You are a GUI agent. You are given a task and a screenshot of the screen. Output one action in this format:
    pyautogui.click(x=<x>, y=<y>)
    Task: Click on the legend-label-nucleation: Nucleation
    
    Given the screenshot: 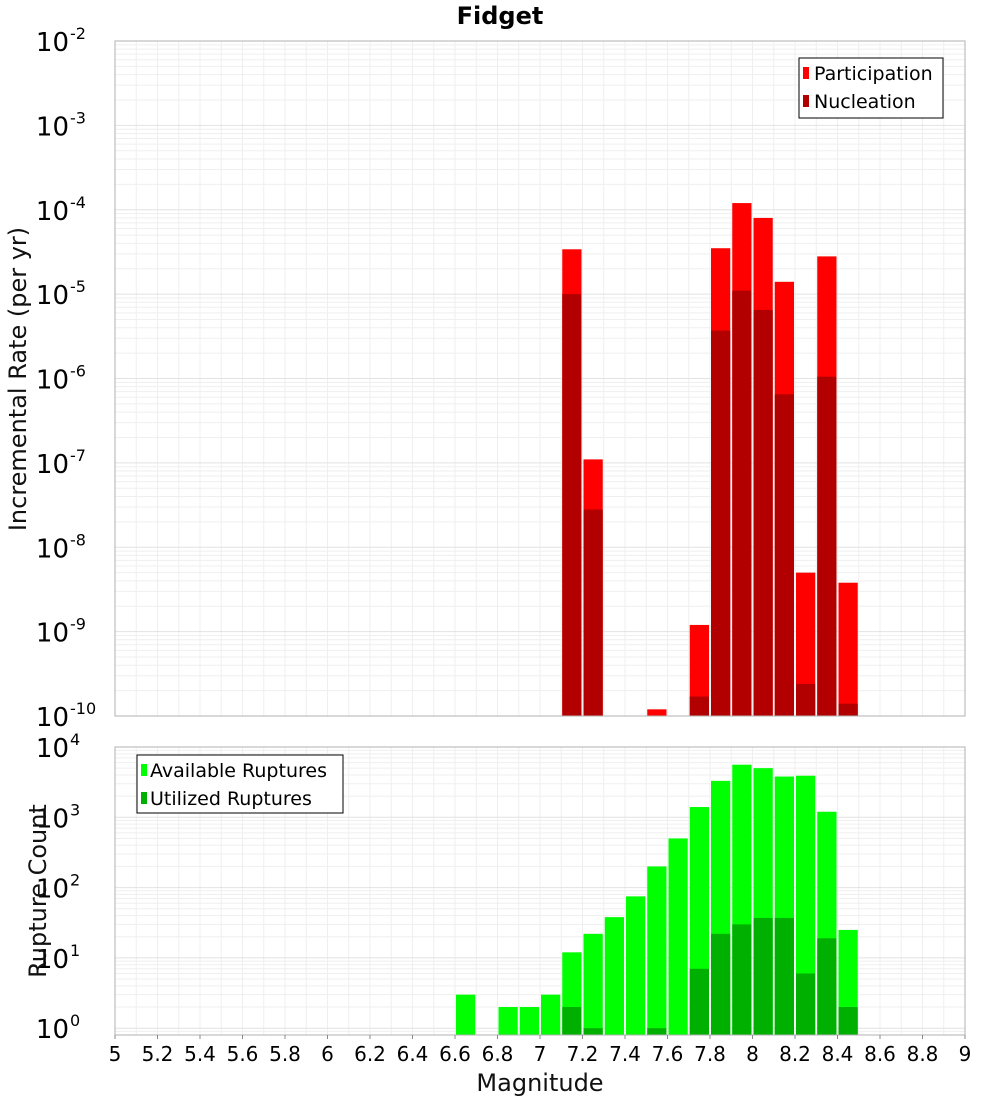 What is the action you would take?
    pyautogui.click(x=865, y=102)
    